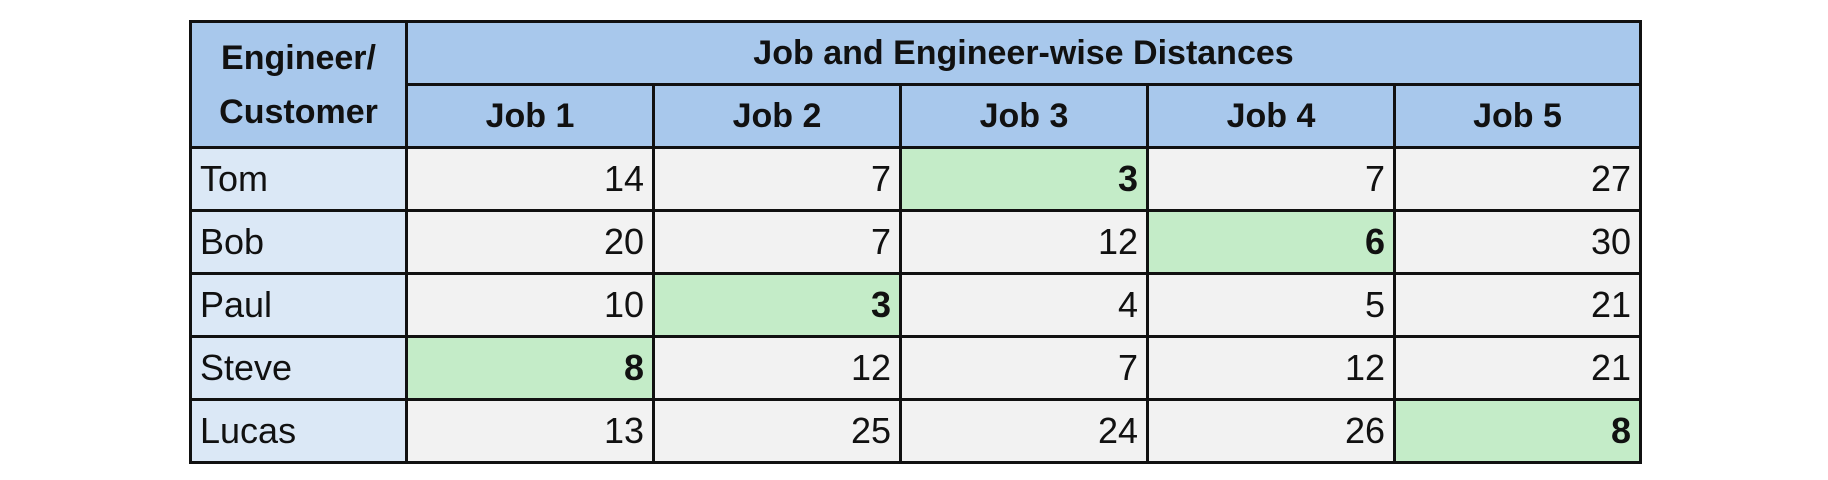 This screenshot has height=480, width=1828. I want to click on table-row: Steve 8 12 7 12 21, so click(915, 368).